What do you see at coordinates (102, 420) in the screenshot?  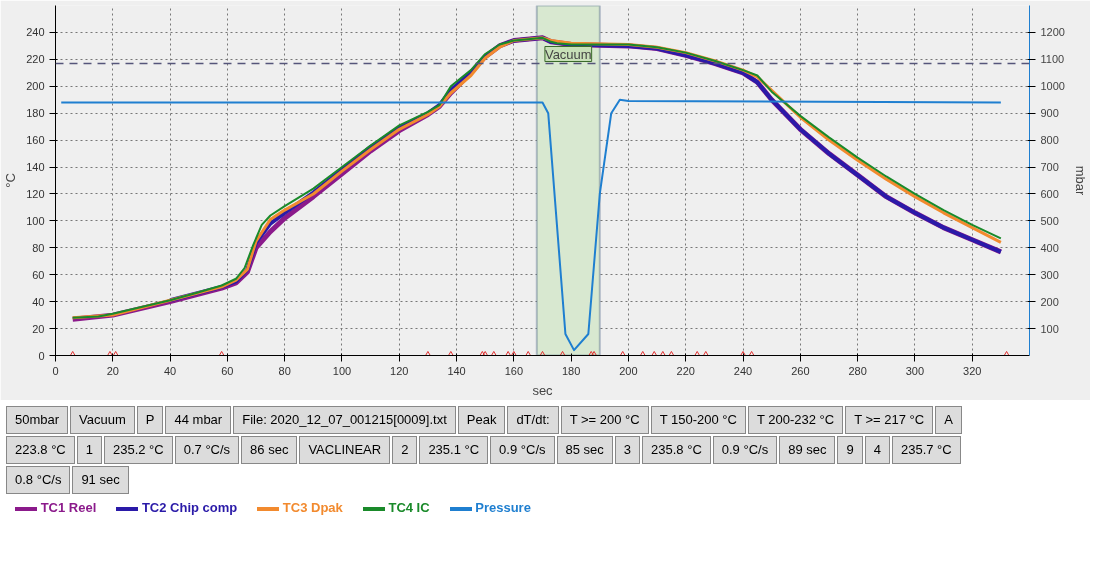 I see `text: Vacuum` at bounding box center [102, 420].